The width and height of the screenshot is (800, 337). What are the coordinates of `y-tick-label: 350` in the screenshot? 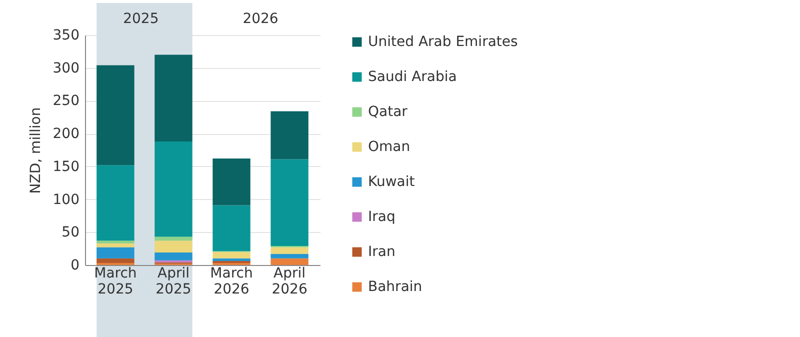 It's located at (66, 36).